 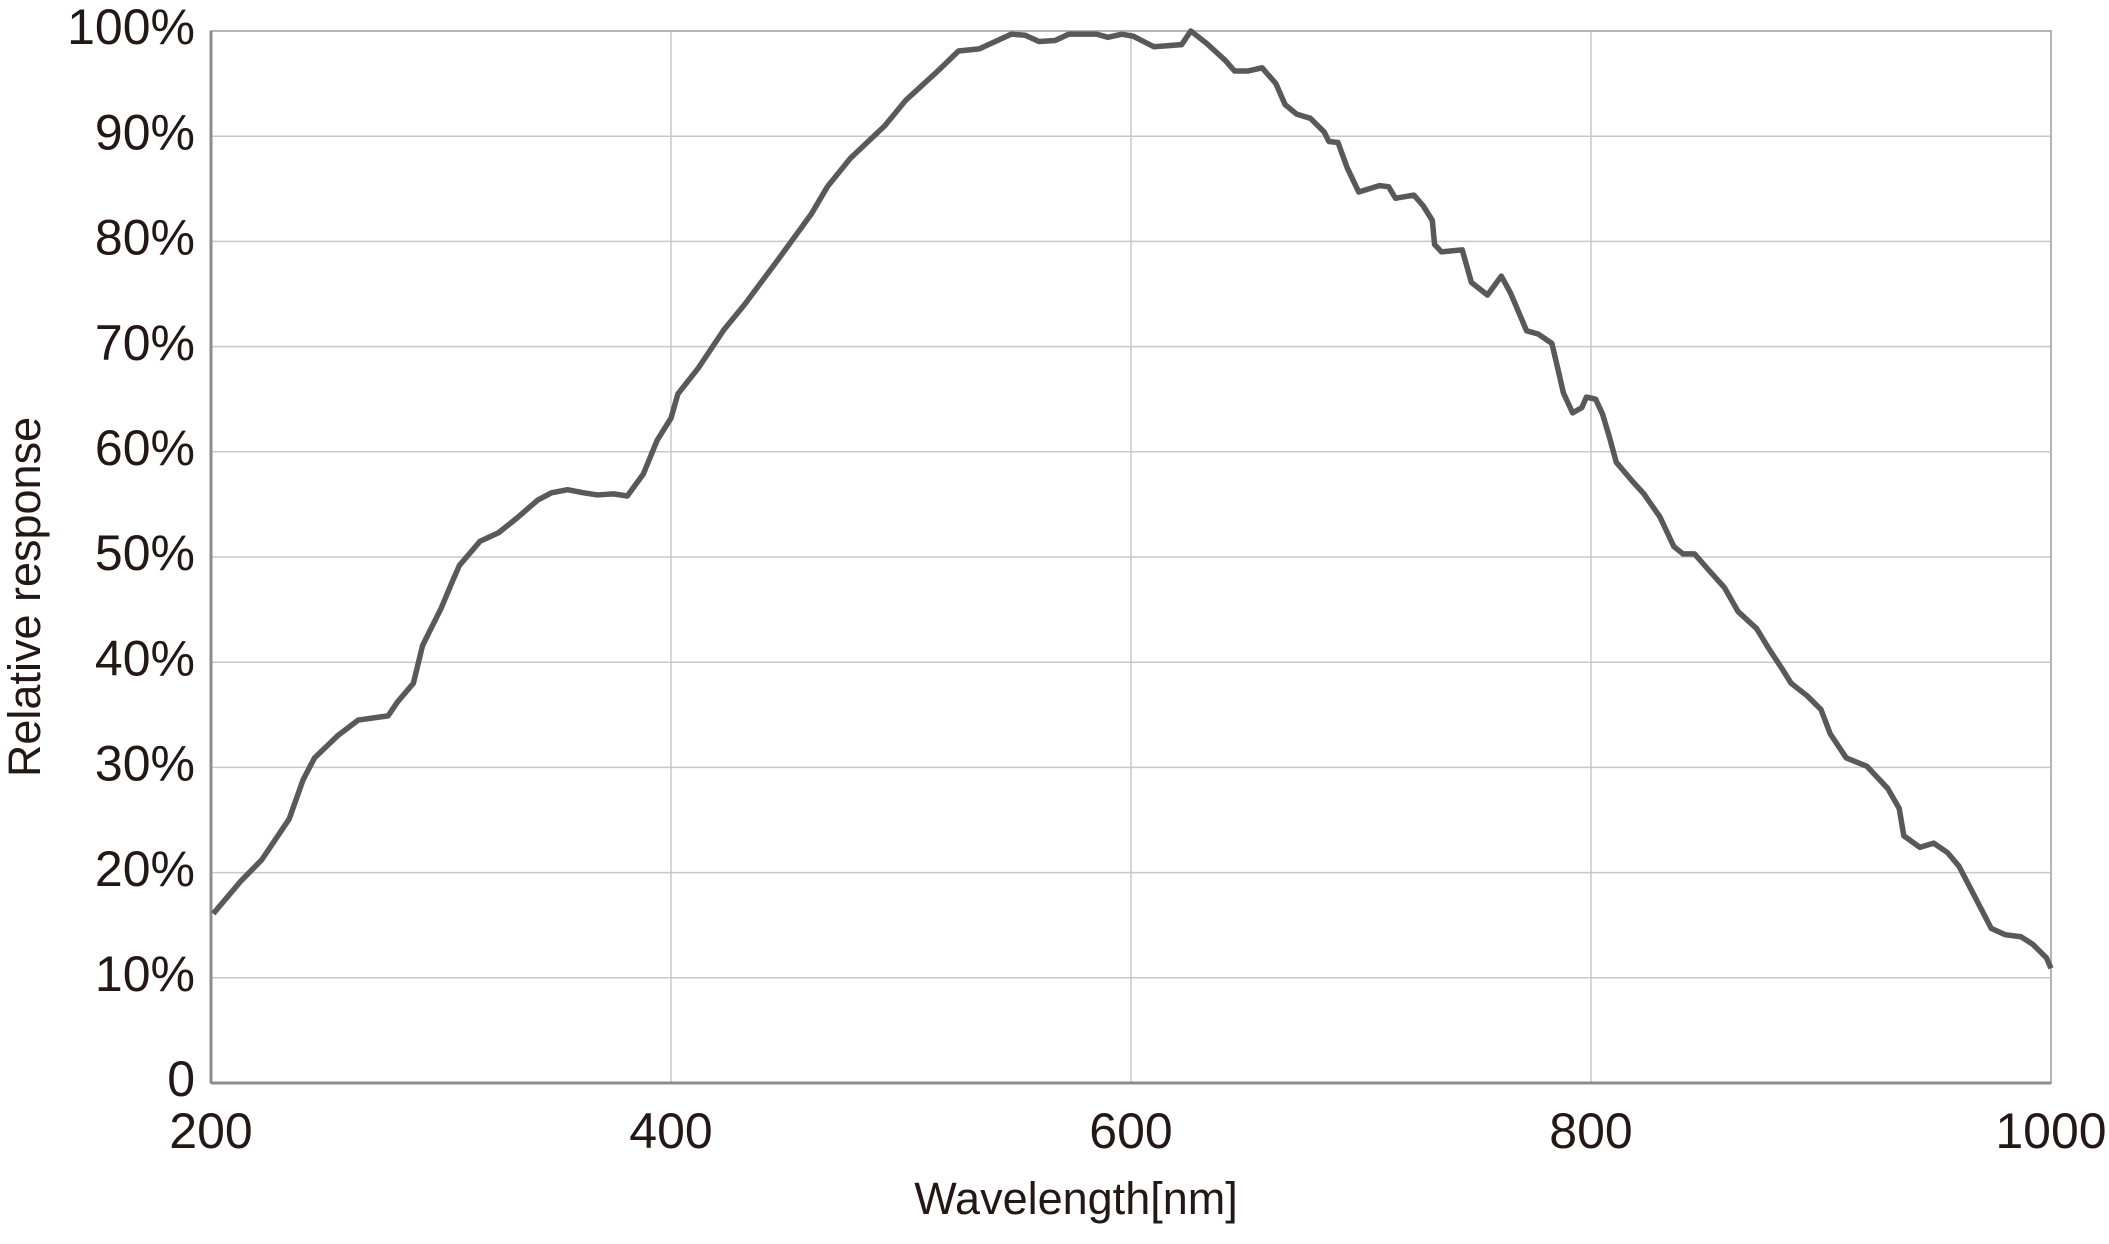 What do you see at coordinates (1590, 1131) in the screenshot?
I see `x-tick-label: 800` at bounding box center [1590, 1131].